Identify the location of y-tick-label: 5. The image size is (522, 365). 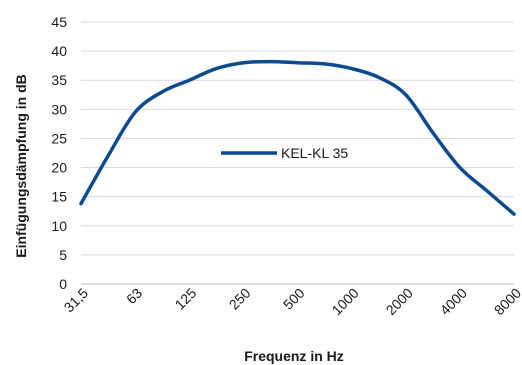
(63, 255).